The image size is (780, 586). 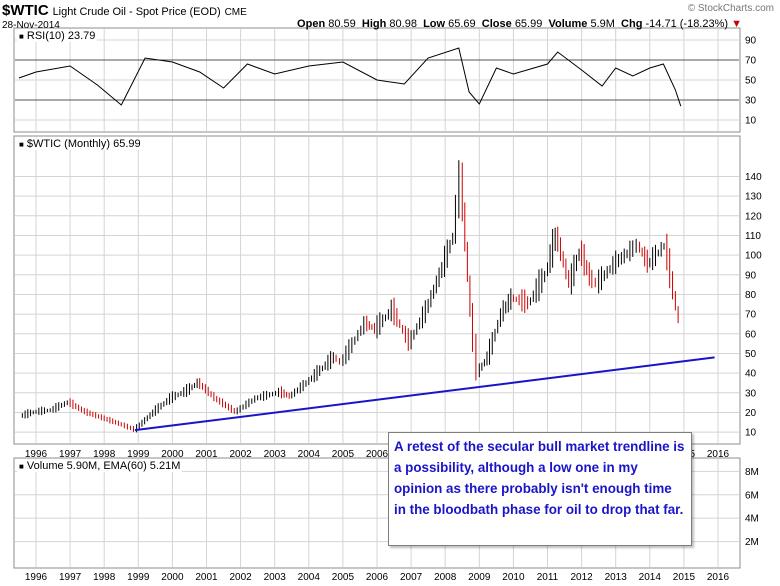 What do you see at coordinates (83, 144) in the screenshot?
I see `price-label-text: $WTIC (Monthly) 65.99` at bounding box center [83, 144].